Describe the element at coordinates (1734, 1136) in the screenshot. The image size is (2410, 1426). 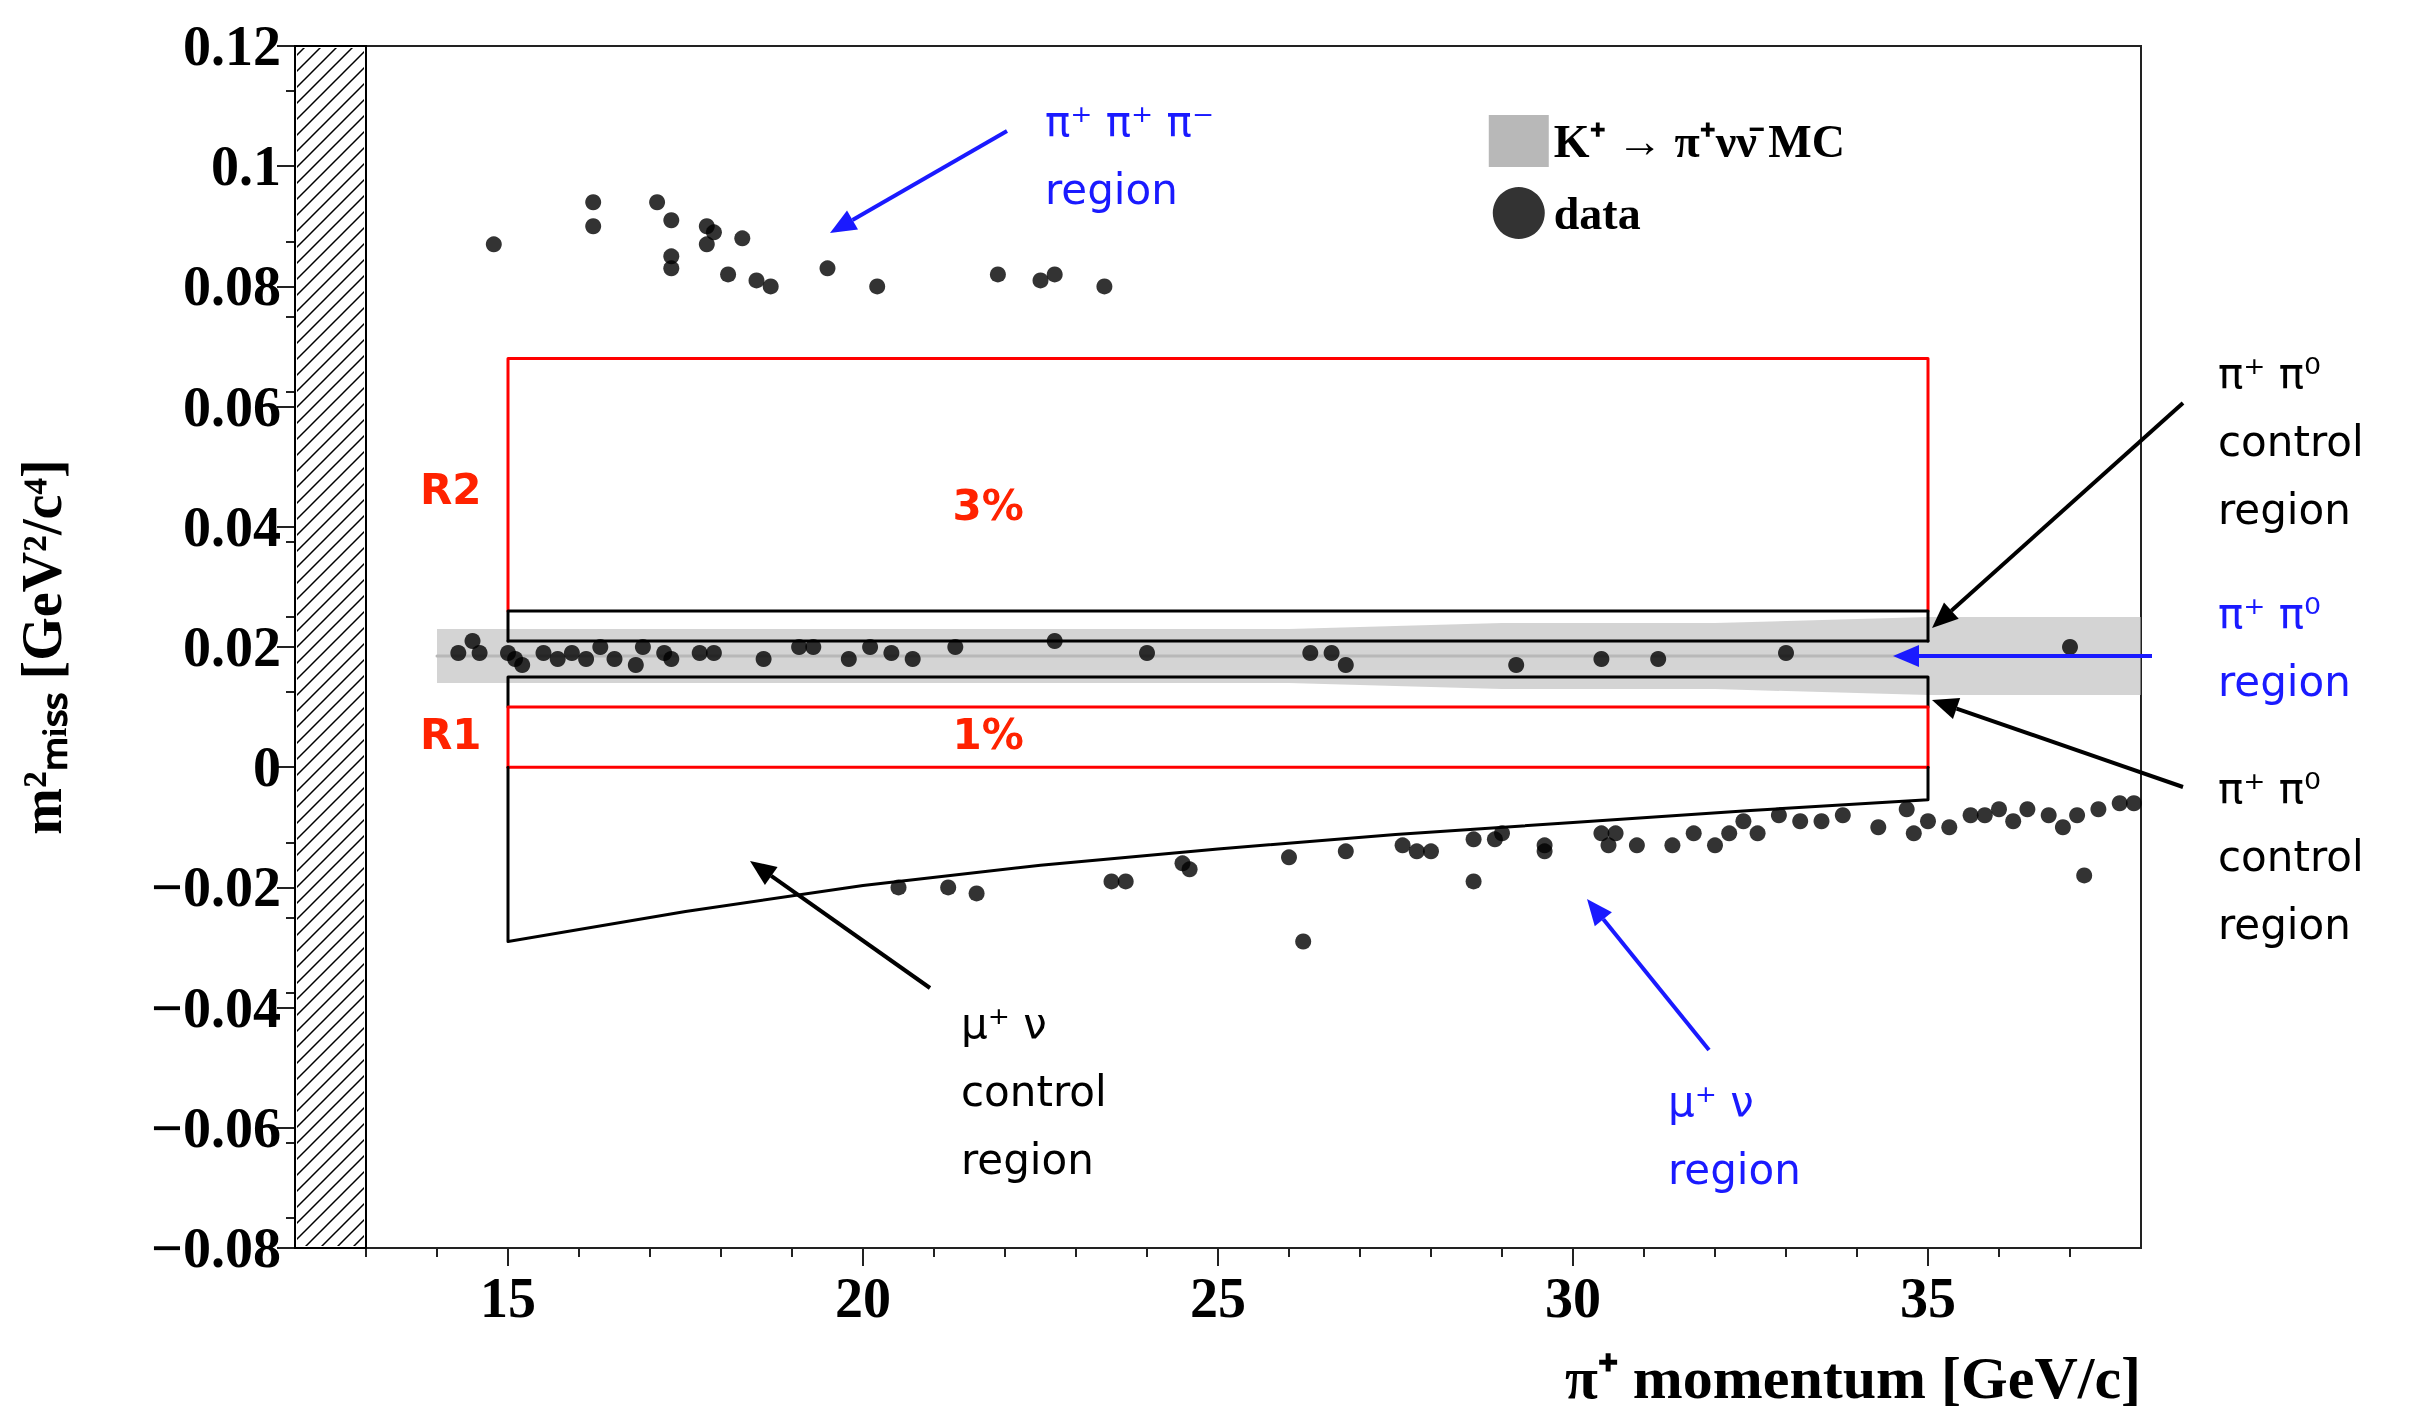
I see `annotation: μ⁺ ν region` at that location.